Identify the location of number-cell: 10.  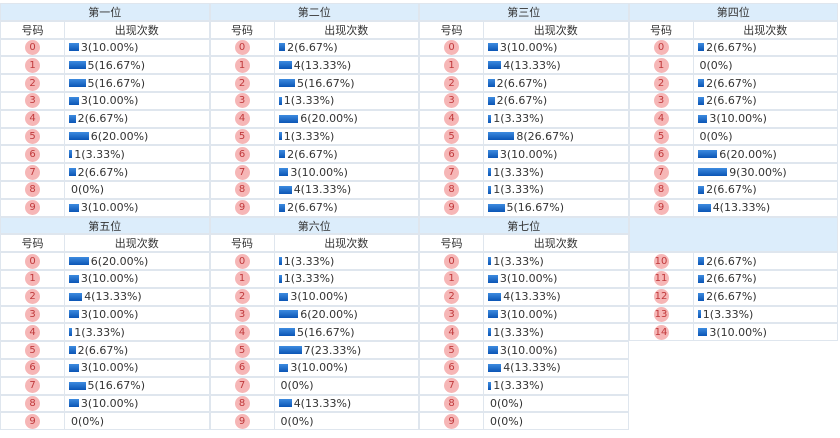
(661, 261).